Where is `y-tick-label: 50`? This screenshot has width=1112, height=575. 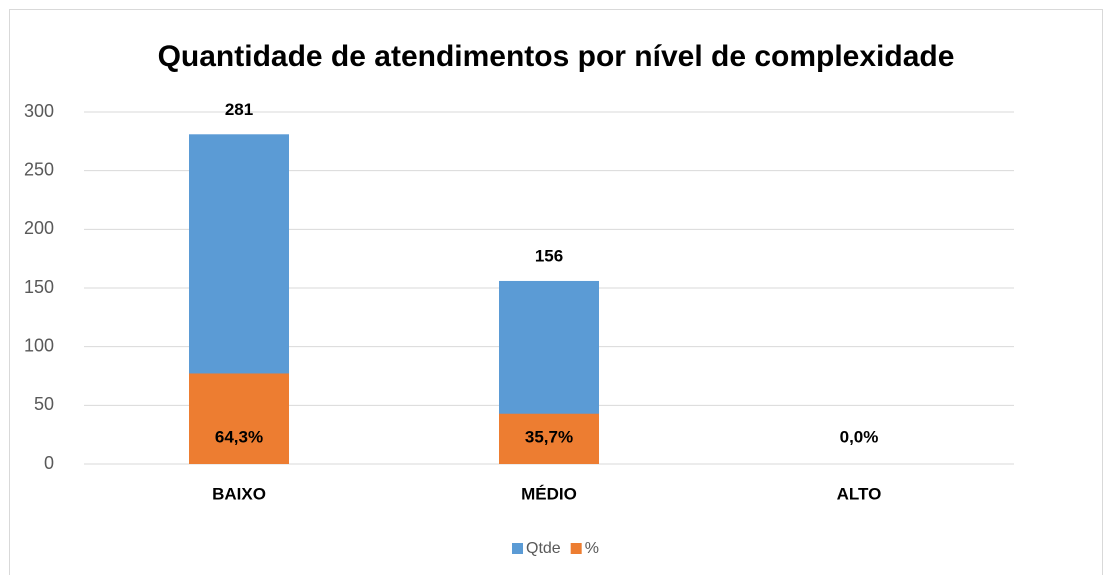
y-tick-label: 50 is located at coordinates (44, 404).